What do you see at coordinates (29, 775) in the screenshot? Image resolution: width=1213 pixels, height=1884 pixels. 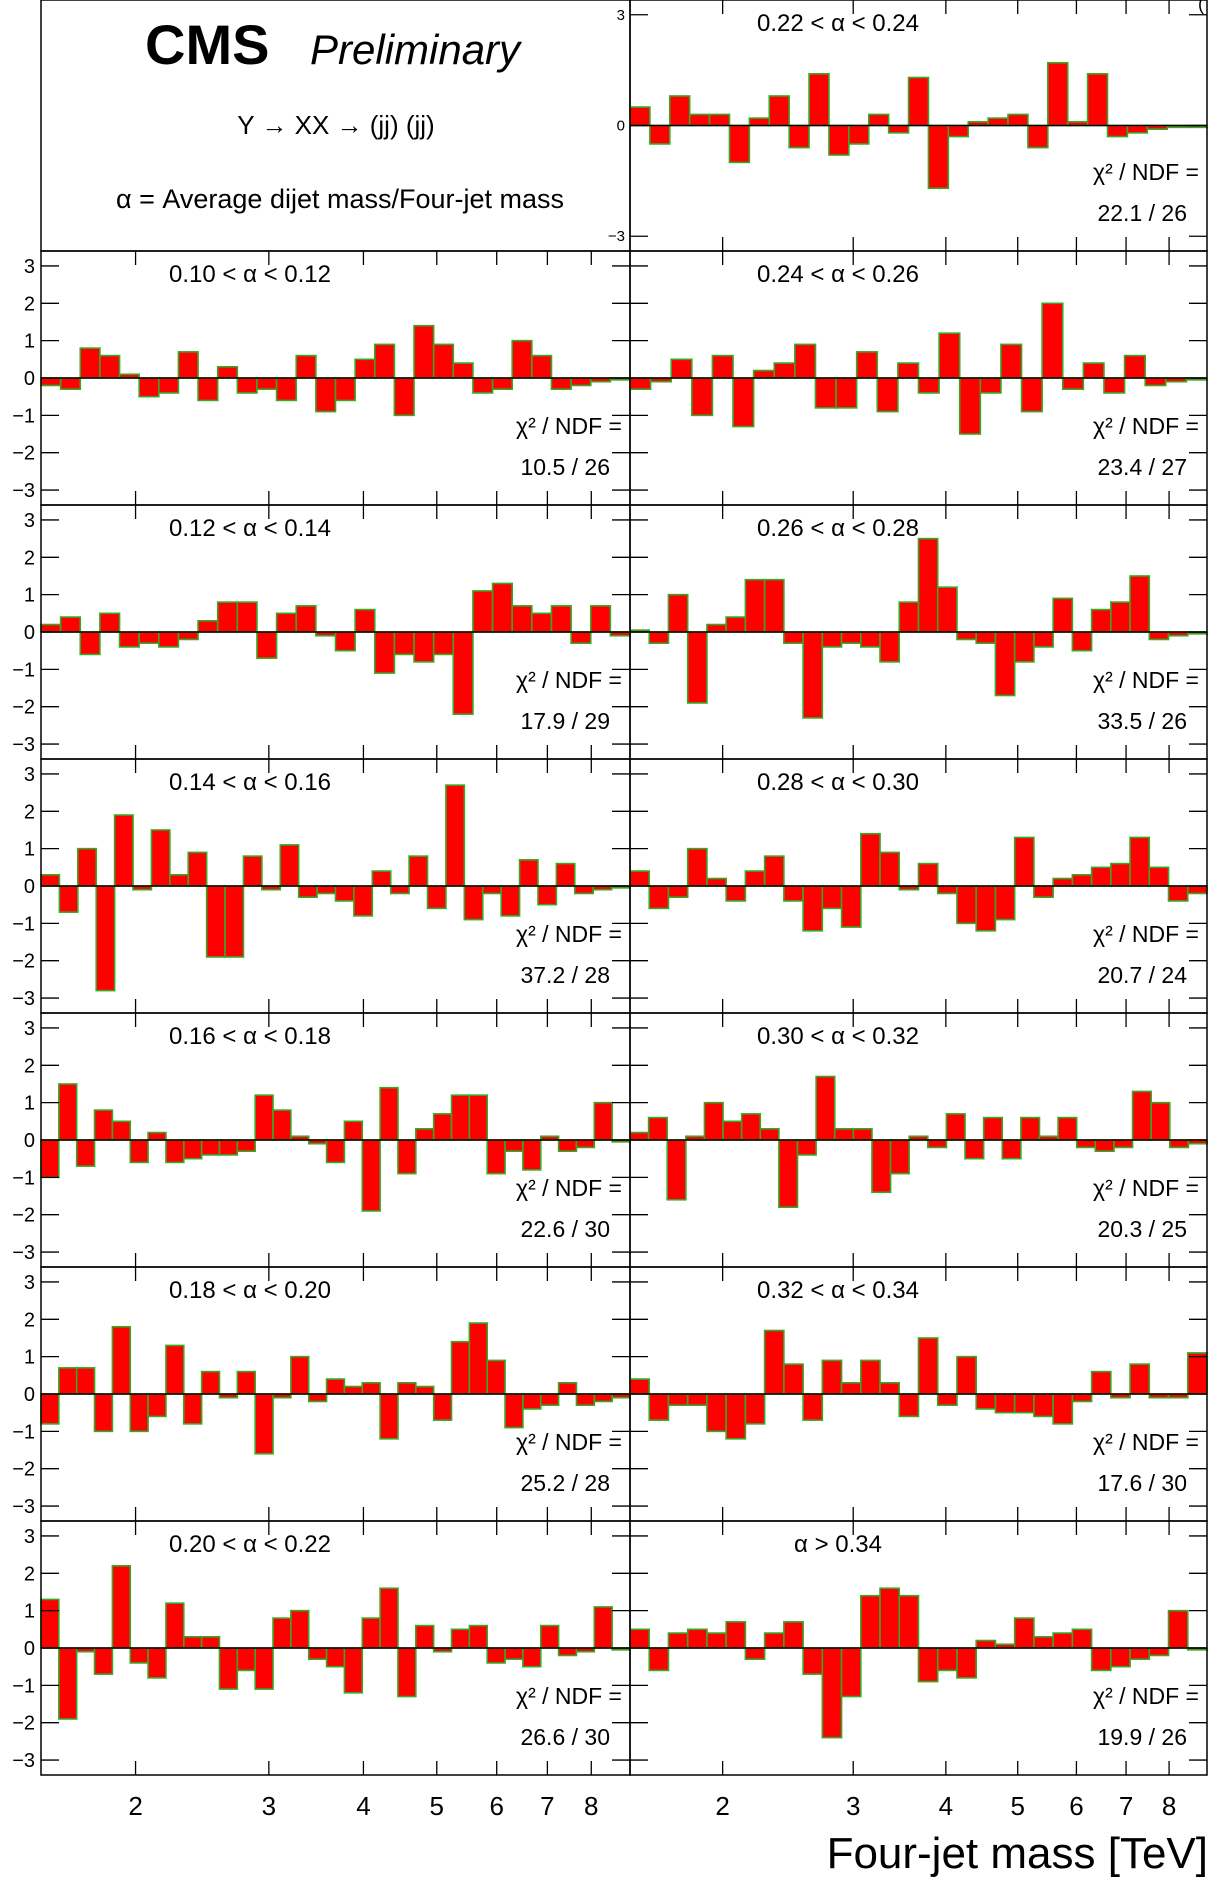 I see `y-tick-label: 3` at bounding box center [29, 775].